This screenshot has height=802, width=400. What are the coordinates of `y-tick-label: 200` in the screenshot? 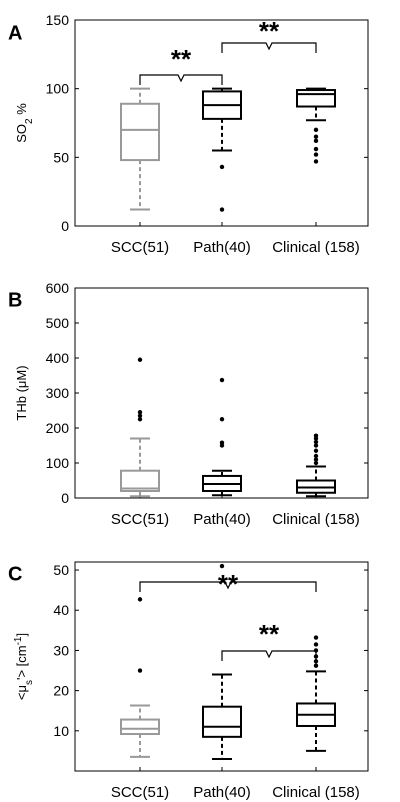 It's located at (58, 428).